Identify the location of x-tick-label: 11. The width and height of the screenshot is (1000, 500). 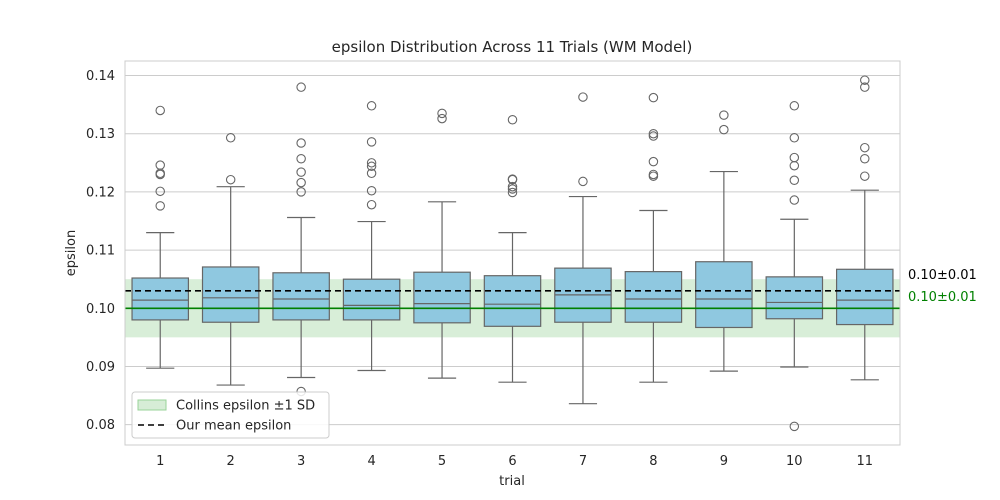
(864, 461).